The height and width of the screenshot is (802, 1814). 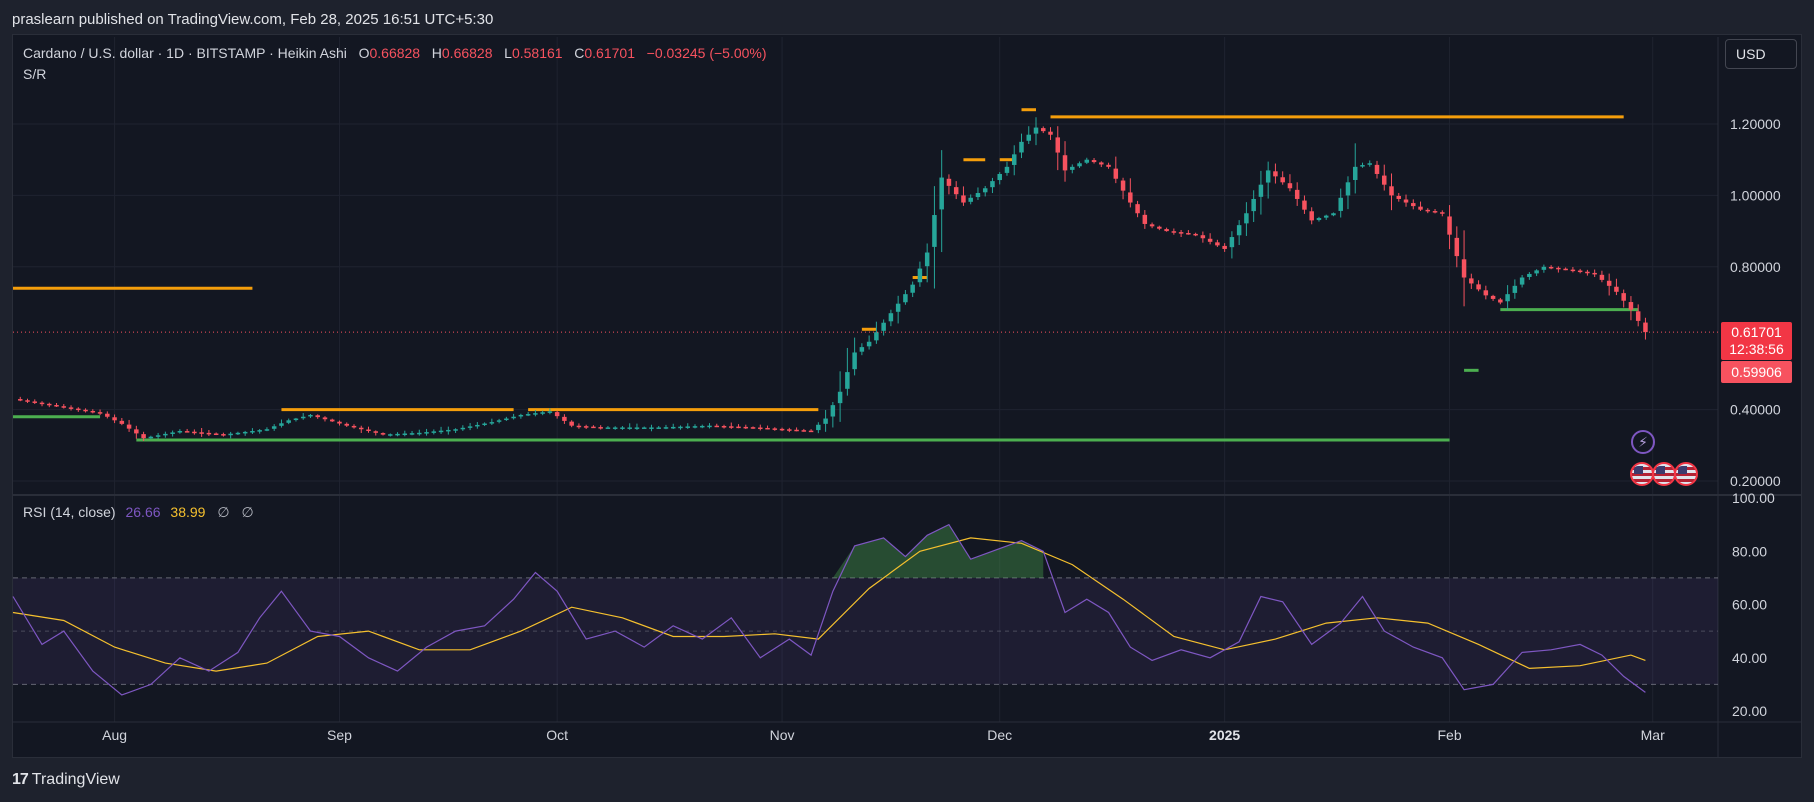 I want to click on rsi-legend: RSI (14, close) 26.66 38.99 ∅ ∅, so click(x=138, y=512).